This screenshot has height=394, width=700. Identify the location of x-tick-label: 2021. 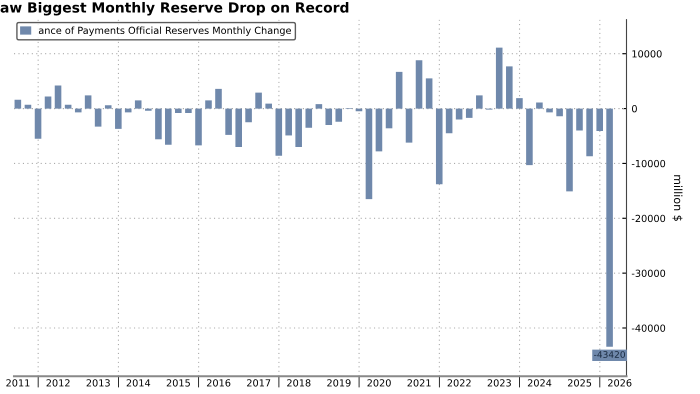
(419, 383).